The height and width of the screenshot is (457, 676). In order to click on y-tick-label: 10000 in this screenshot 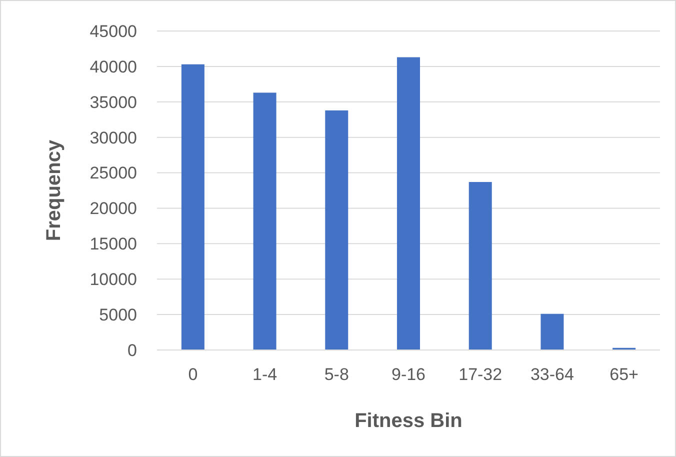, I will do `click(113, 280)`.